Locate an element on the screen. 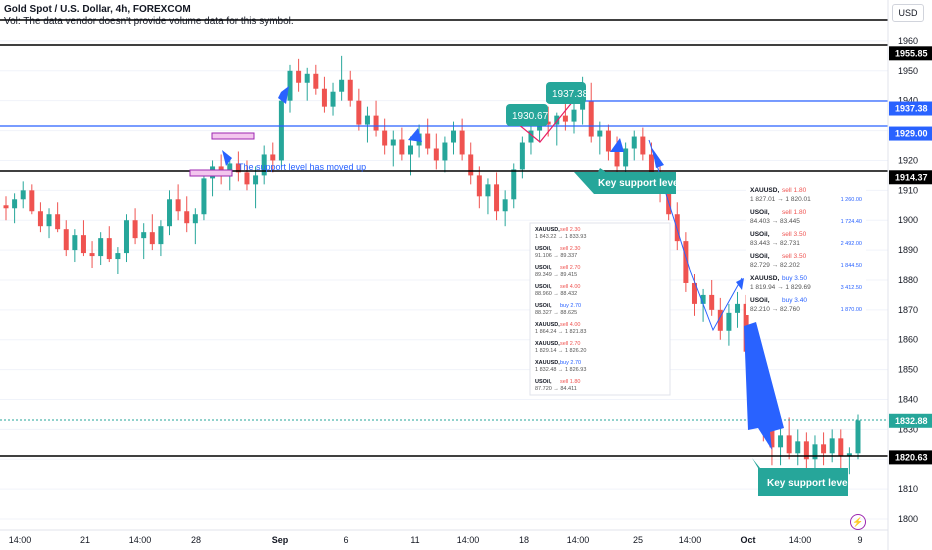 The image size is (932, 550). time-tick-label: 21 is located at coordinates (85, 540).